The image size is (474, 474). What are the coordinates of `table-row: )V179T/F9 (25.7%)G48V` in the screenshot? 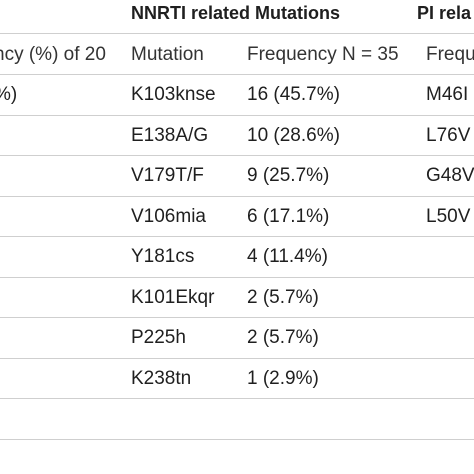 It's located at (237, 176).